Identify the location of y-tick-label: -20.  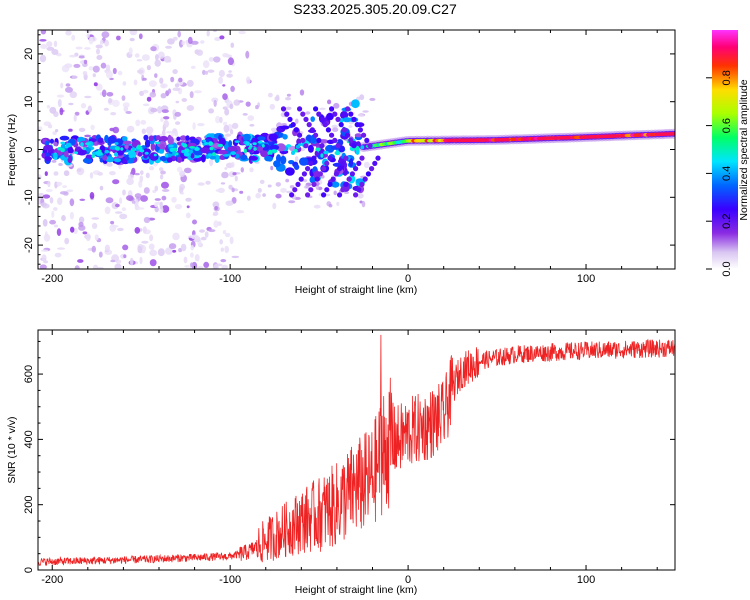
(29, 245).